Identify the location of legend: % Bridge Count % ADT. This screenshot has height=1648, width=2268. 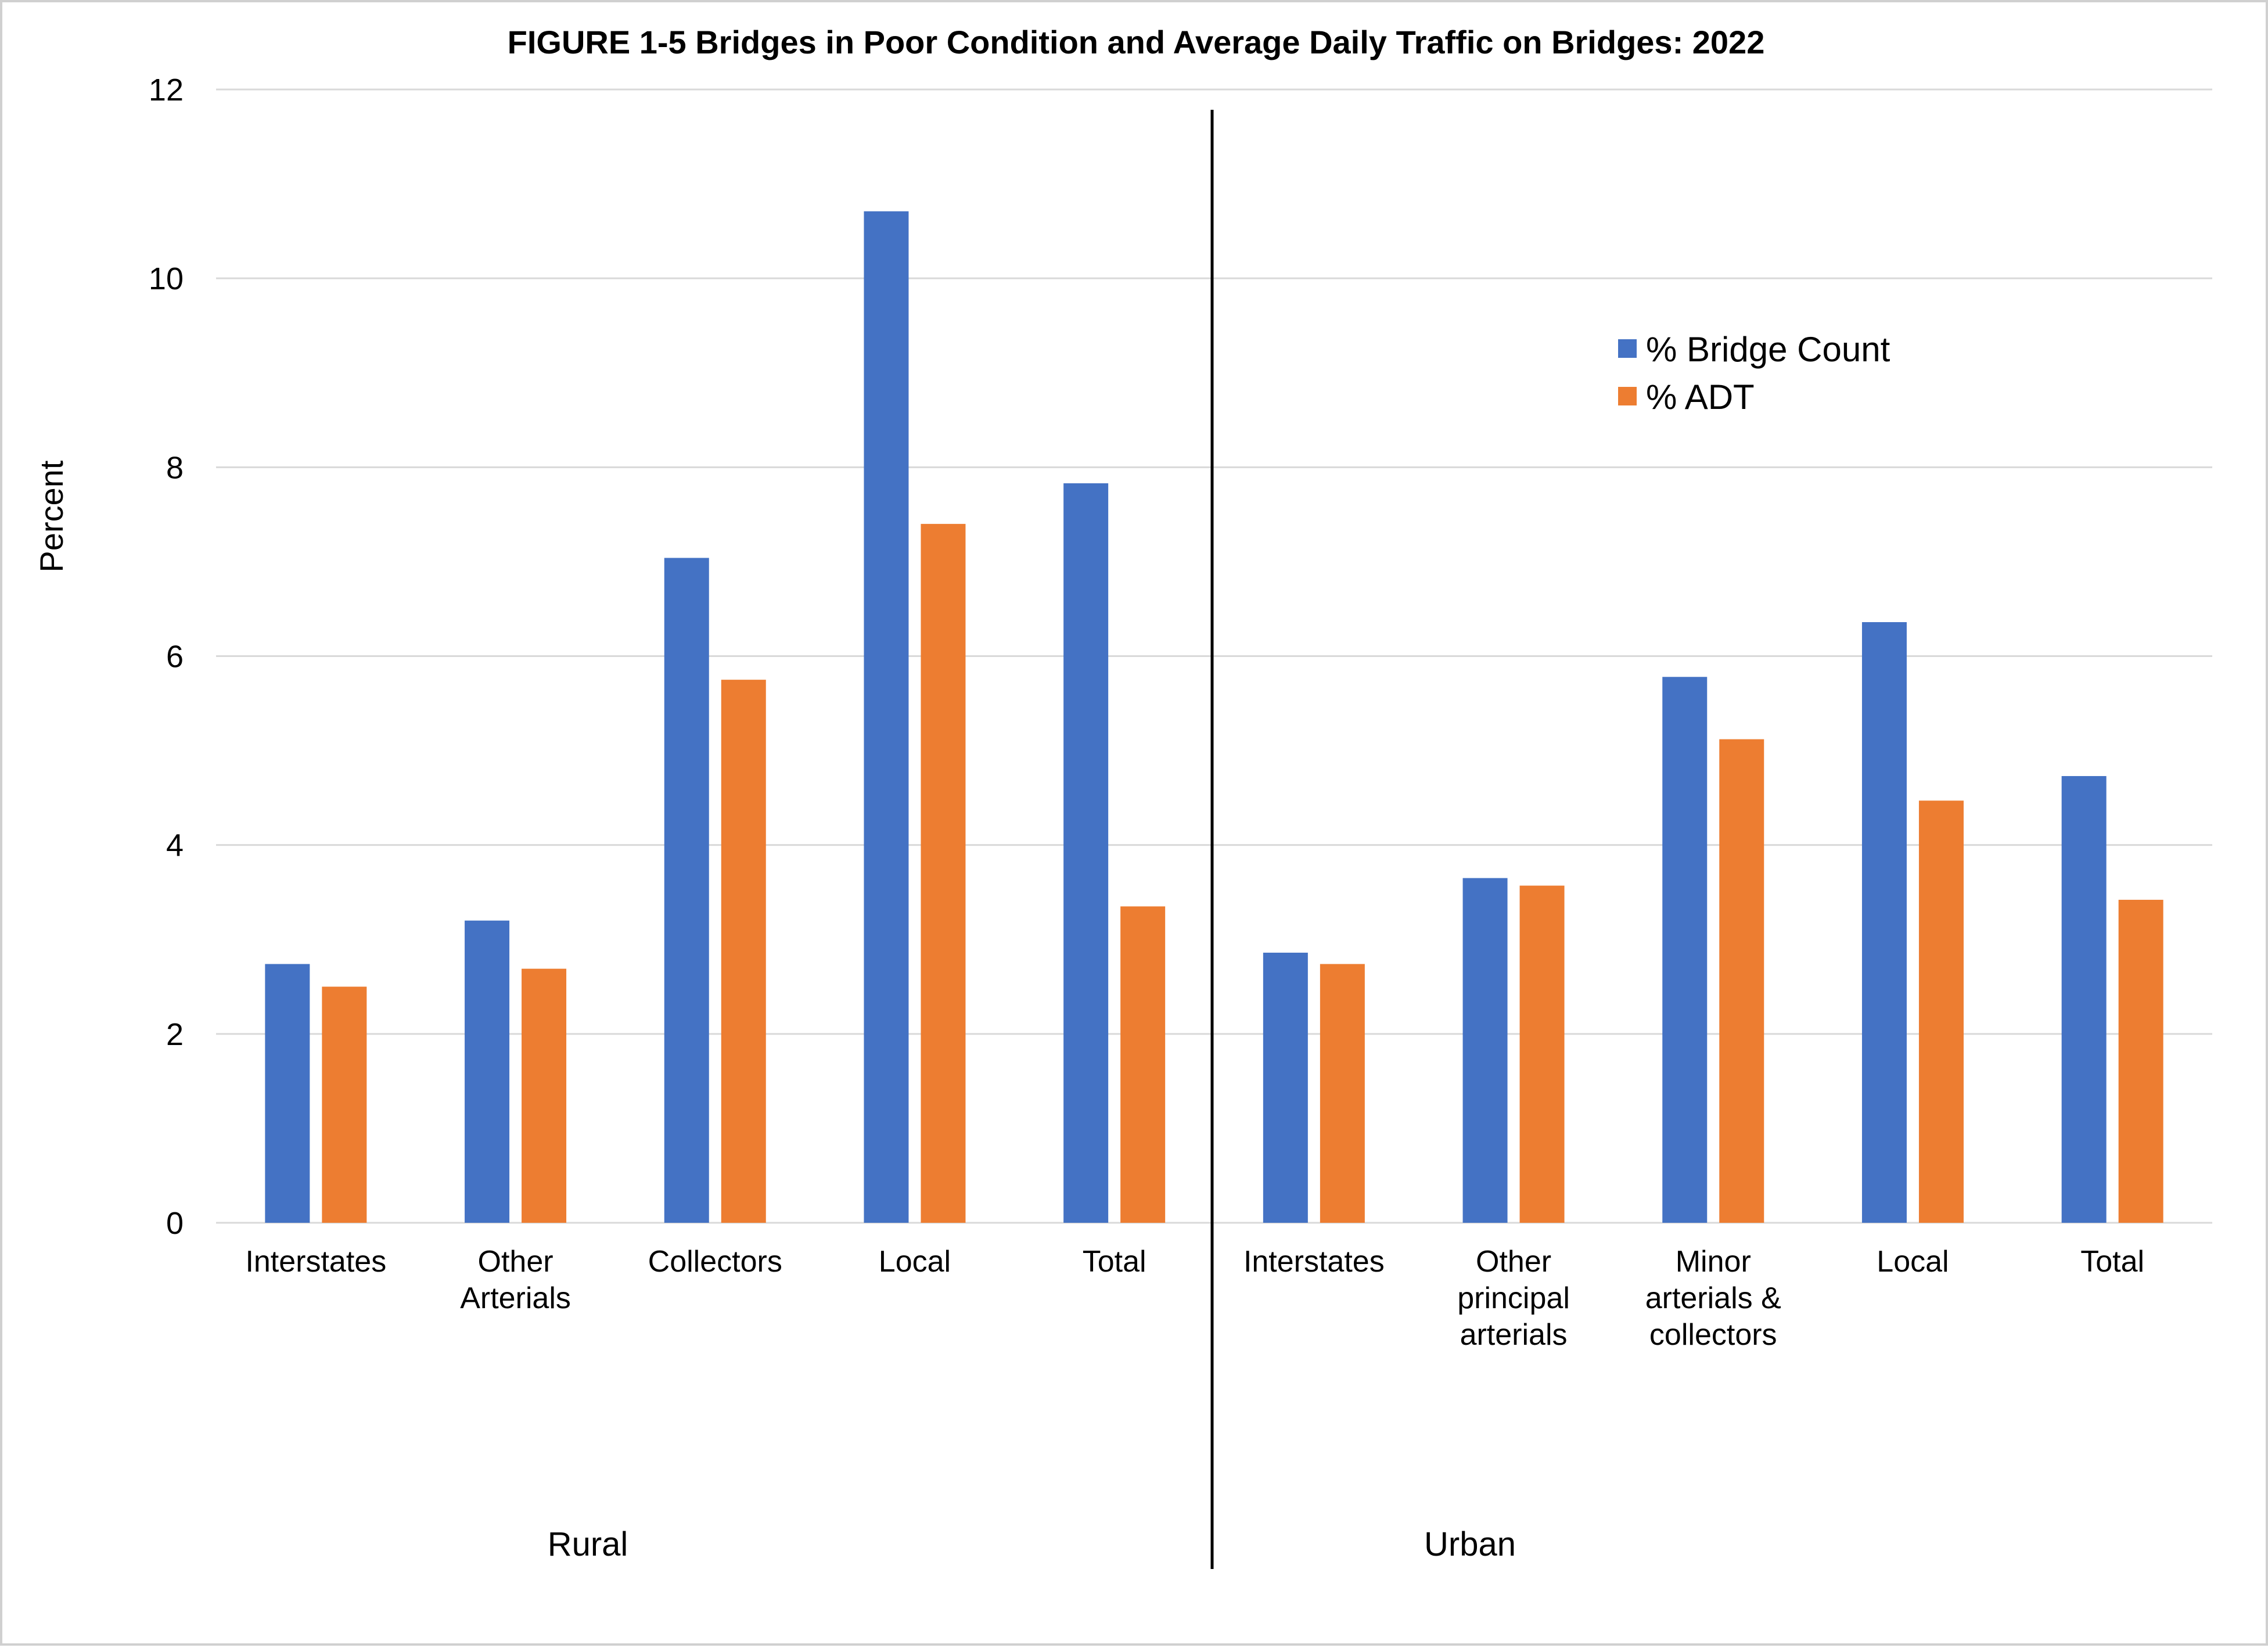
(1754, 373).